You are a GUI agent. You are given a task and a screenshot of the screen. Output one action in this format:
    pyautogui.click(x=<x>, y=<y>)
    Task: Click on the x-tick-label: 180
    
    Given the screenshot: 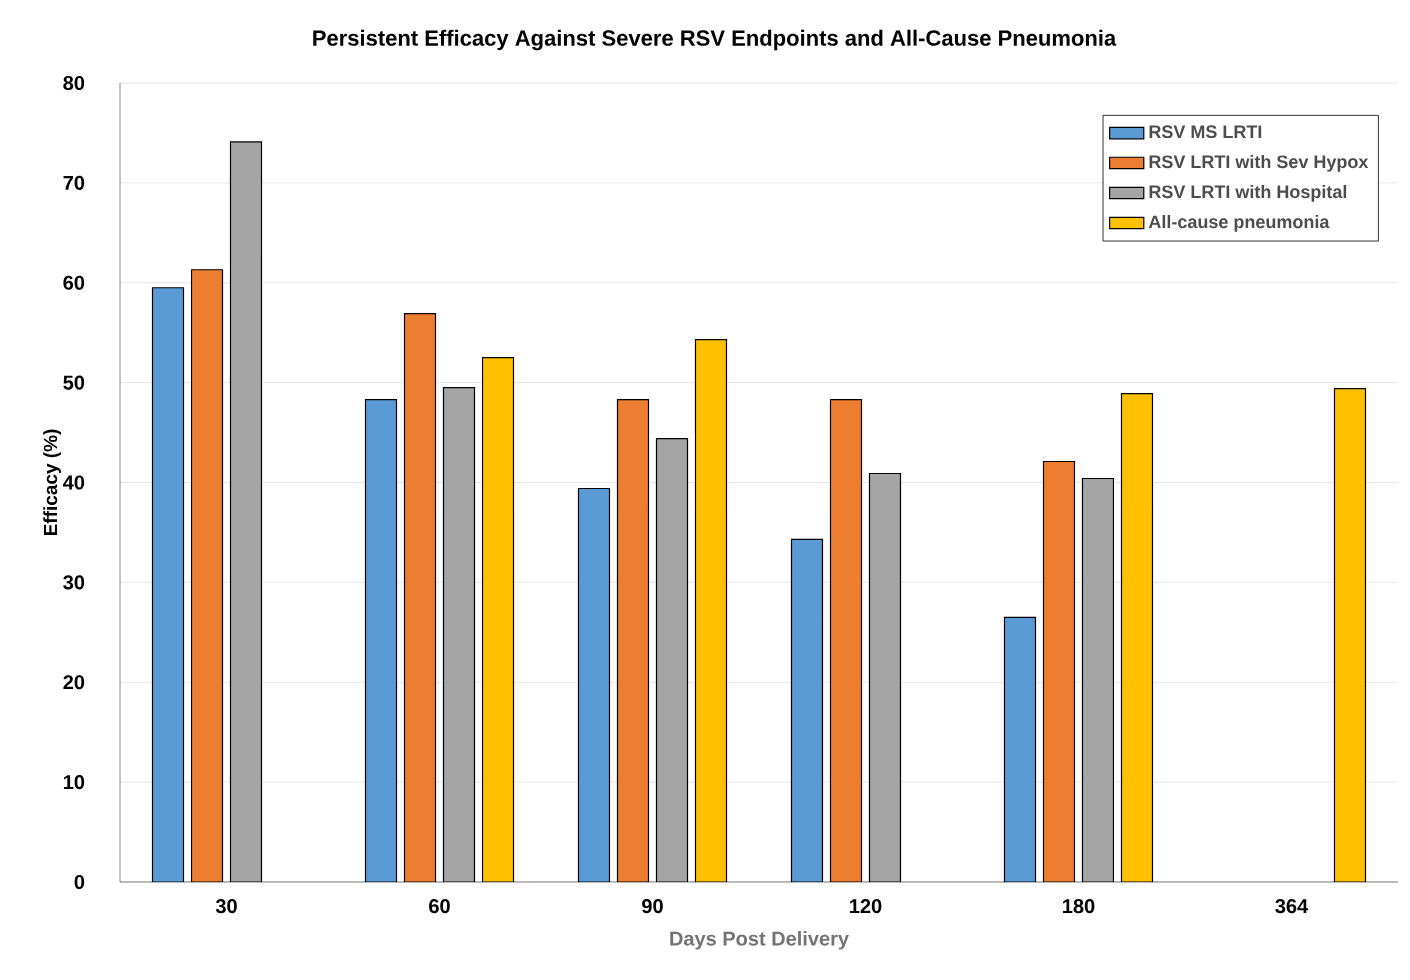 What is the action you would take?
    pyautogui.click(x=1079, y=906)
    